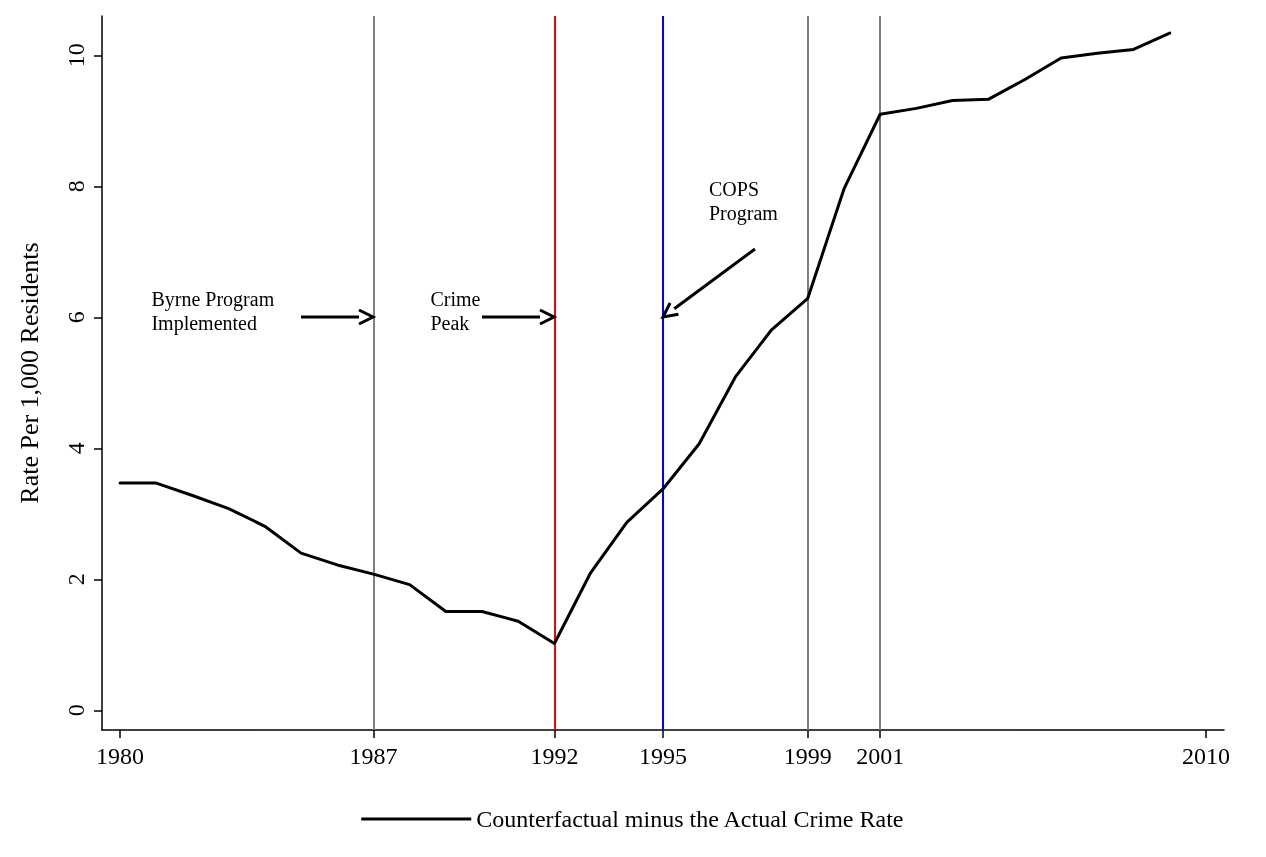 The height and width of the screenshot is (857, 1266). I want to click on y-tick-label: 2, so click(76, 579).